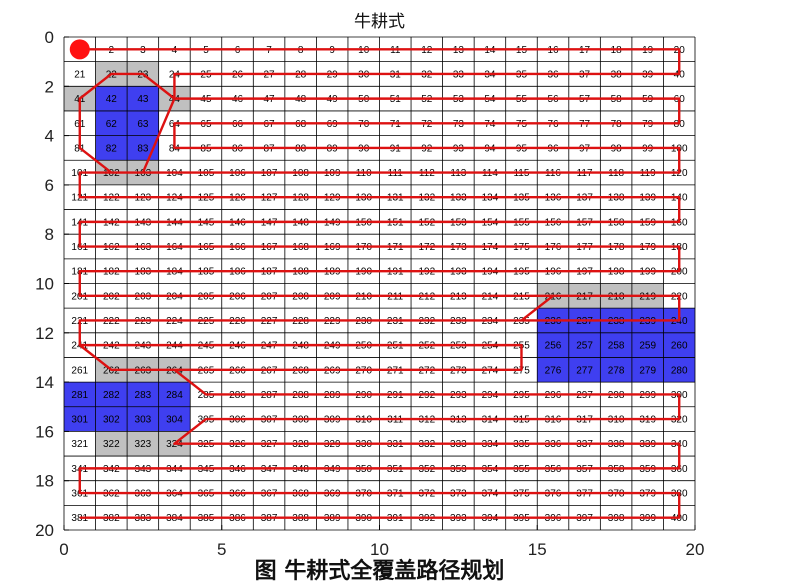  I want to click on cell-number-label: 258, so click(616, 346).